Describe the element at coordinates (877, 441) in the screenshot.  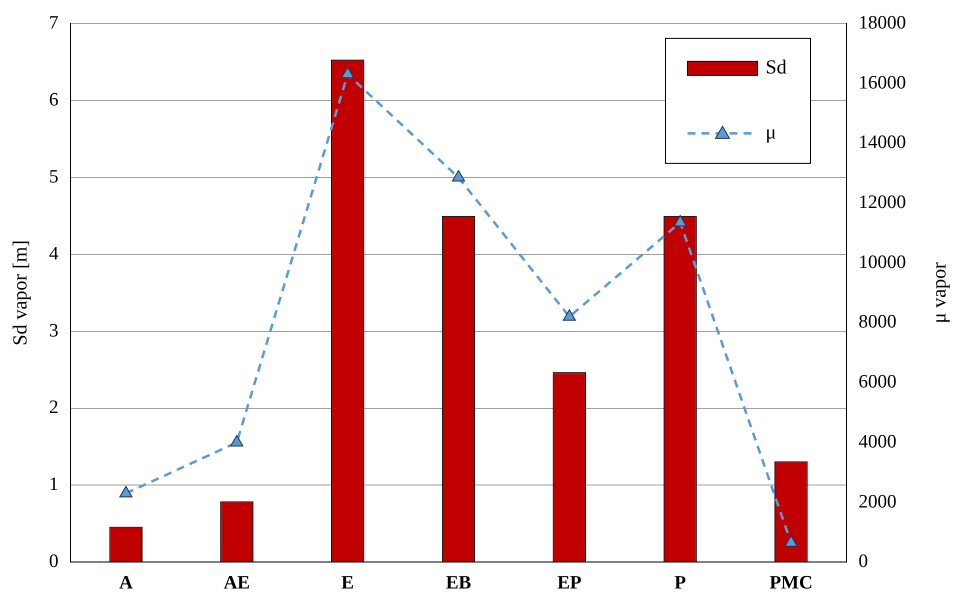
I see `y2-tick-label: 4000` at that location.